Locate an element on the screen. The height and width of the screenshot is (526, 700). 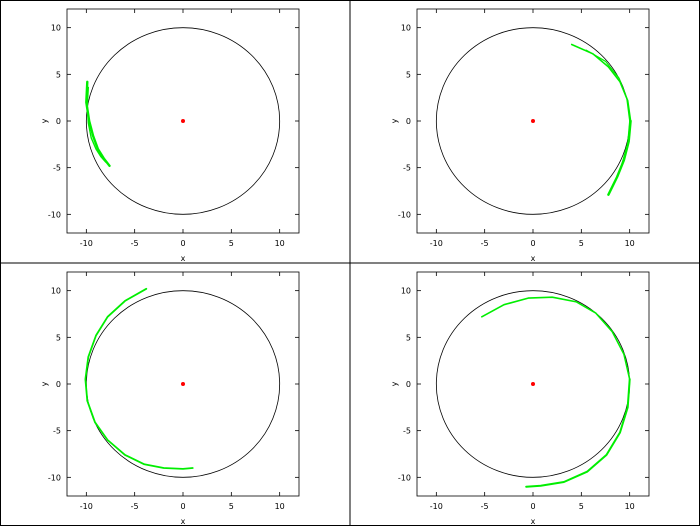
reference-circle is located at coordinates (183, 121).